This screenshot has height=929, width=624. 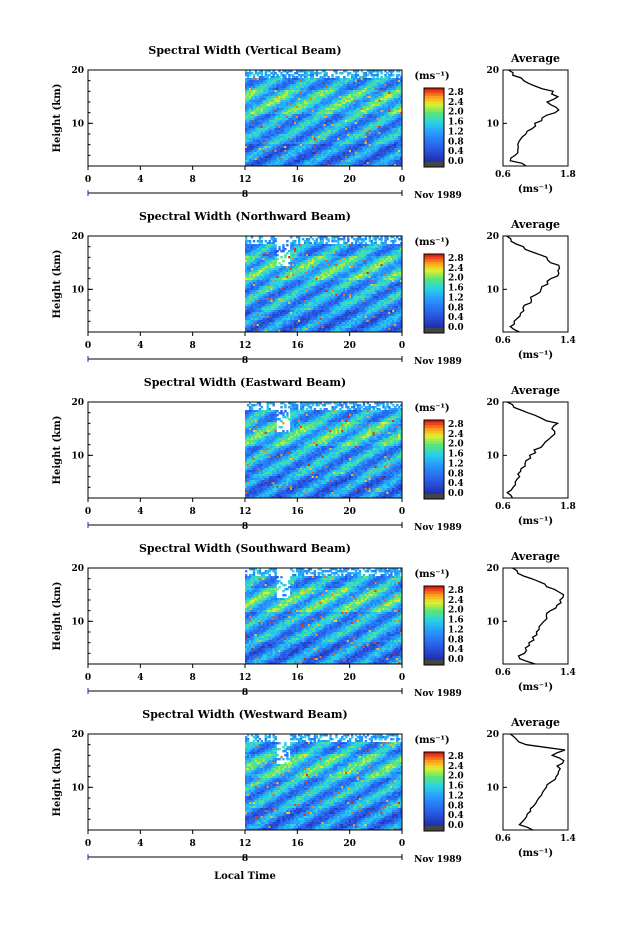 What do you see at coordinates (503, 175) in the screenshot?
I see `profile-x-tick-label: 0.6` at bounding box center [503, 175].